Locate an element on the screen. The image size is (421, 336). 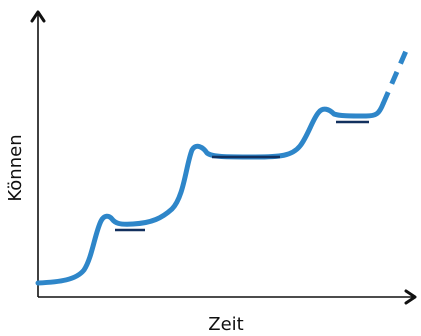
learning-curve-projection is located at coordinates (396, 74).